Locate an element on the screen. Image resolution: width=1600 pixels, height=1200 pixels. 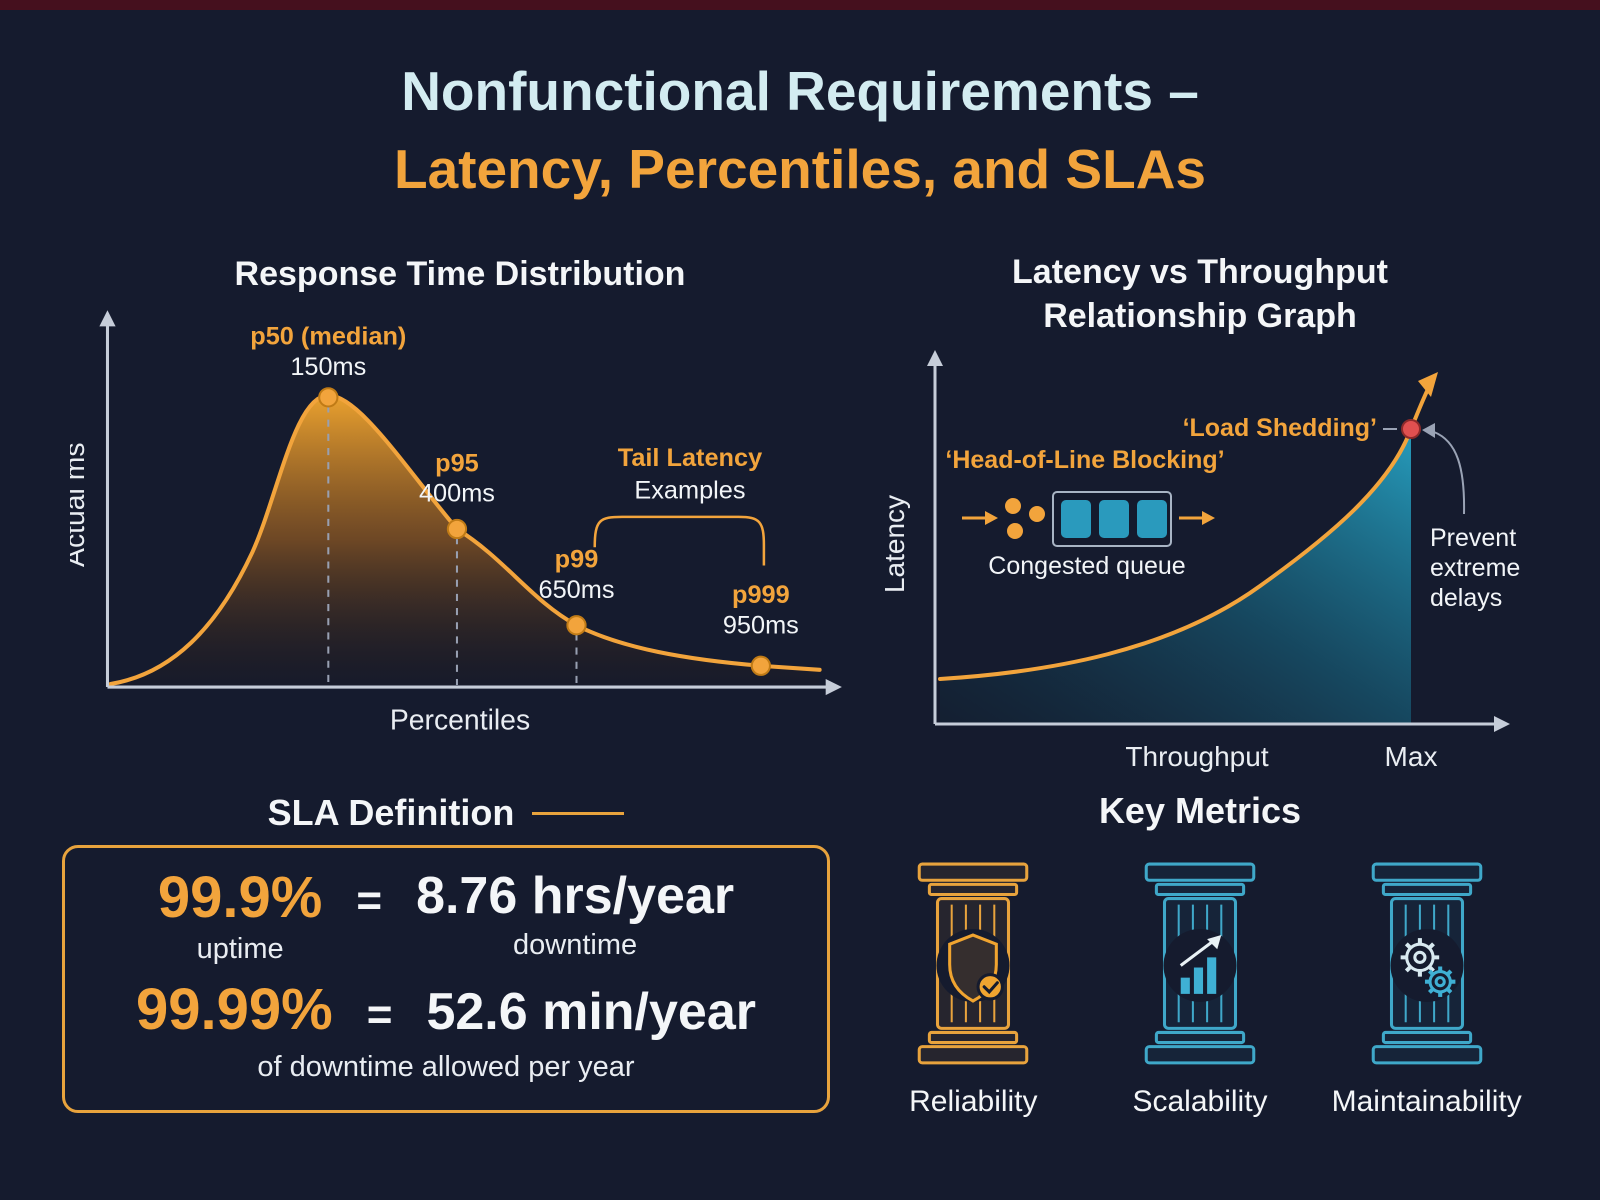
congested-queue-icon is located at coordinates (1088, 519).